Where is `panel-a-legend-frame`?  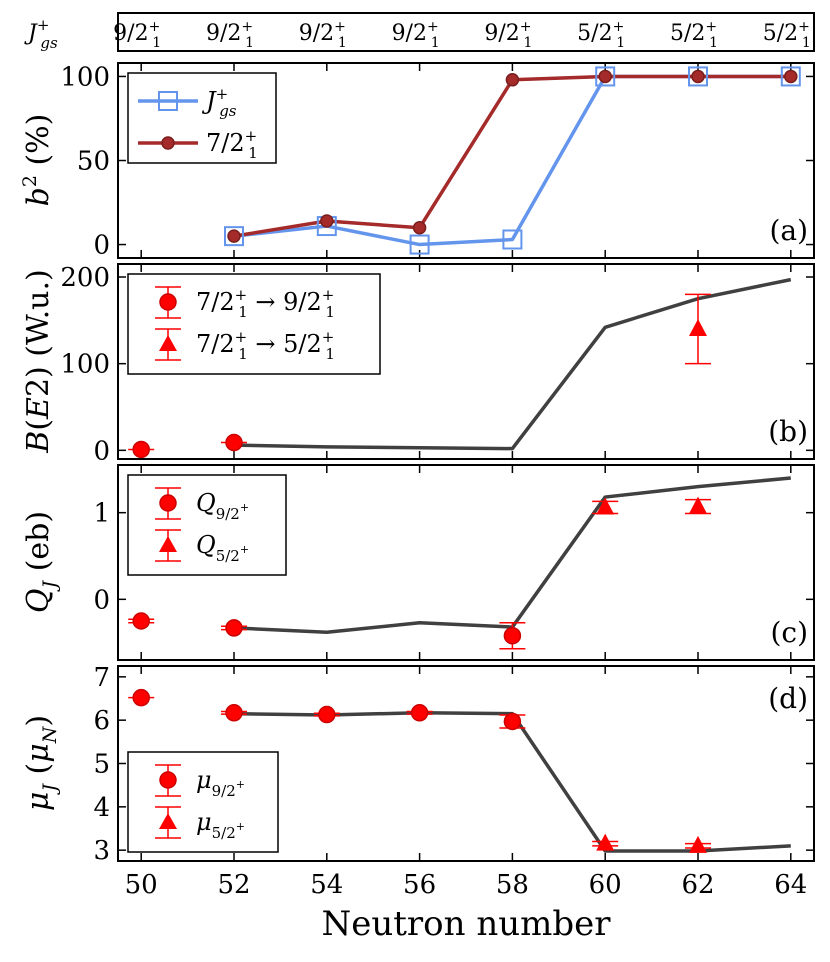
panel-a-legend-frame is located at coordinates (202, 118).